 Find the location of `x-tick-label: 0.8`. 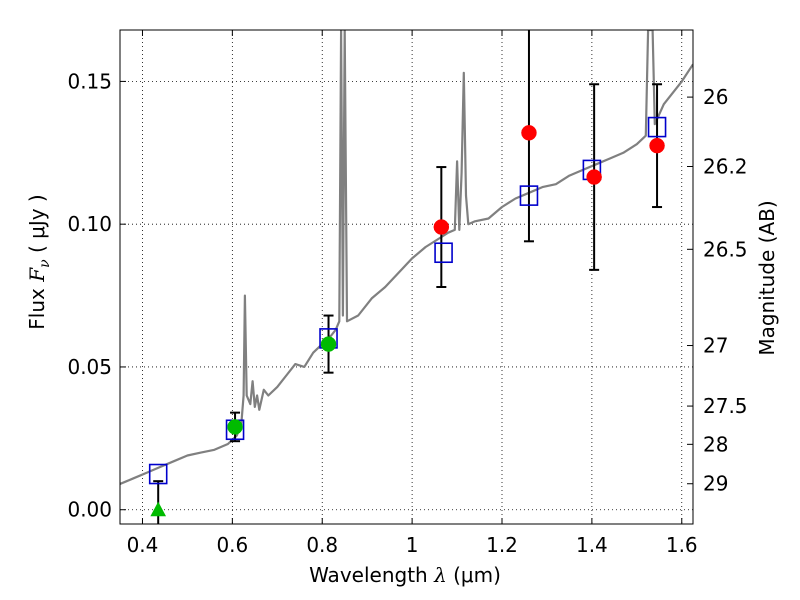

x-tick-label: 0.8 is located at coordinates (322, 545).